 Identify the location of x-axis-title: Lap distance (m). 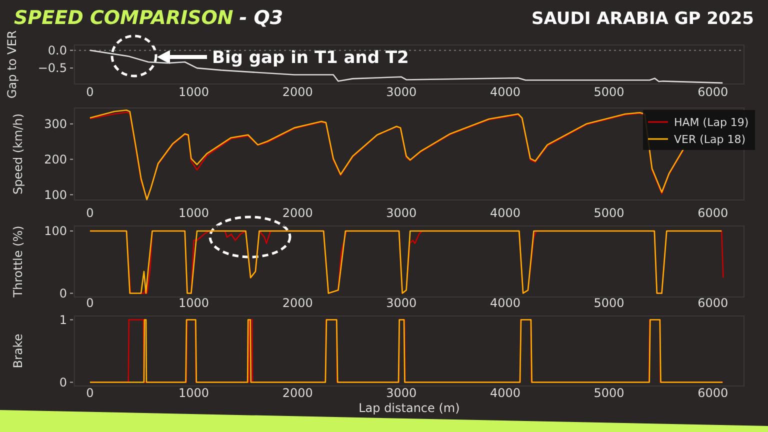
(409, 408).